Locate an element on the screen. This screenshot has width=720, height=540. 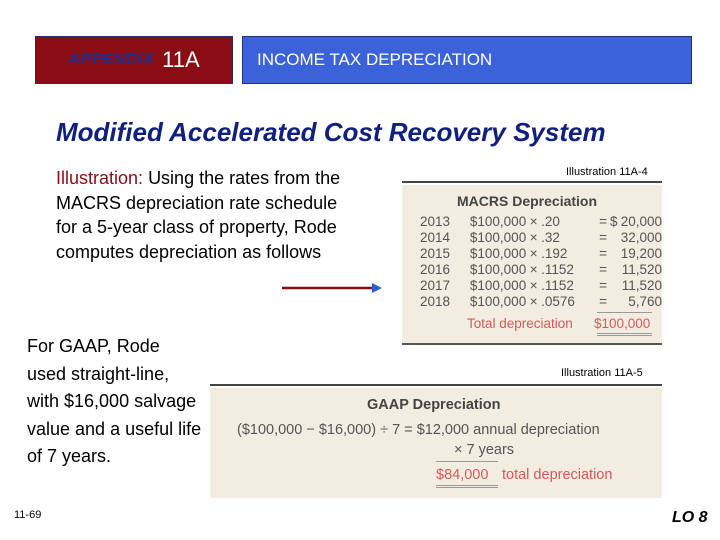
table-row: 2015 $100,000 × .192 = 19,200 is located at coordinates (541, 253).